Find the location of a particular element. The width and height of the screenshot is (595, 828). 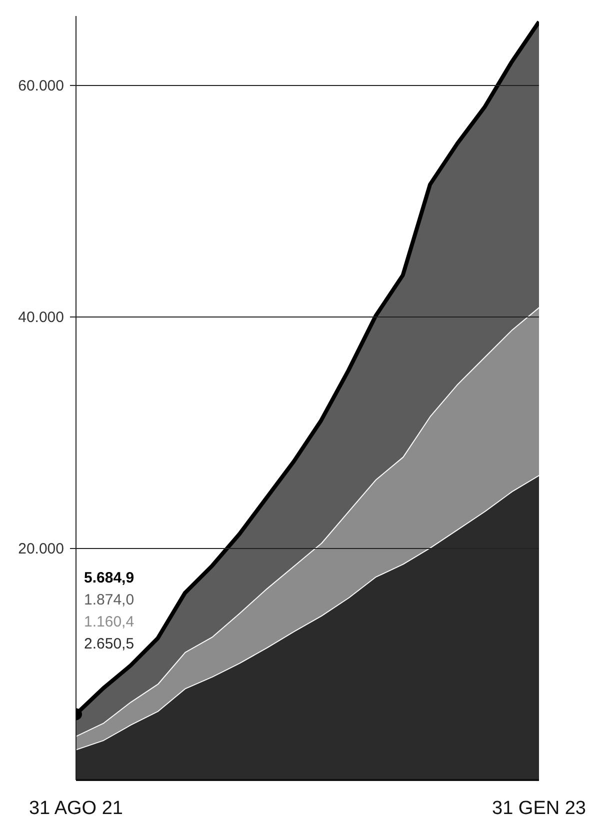

y-tick-label: 60.000 is located at coordinates (41, 85).